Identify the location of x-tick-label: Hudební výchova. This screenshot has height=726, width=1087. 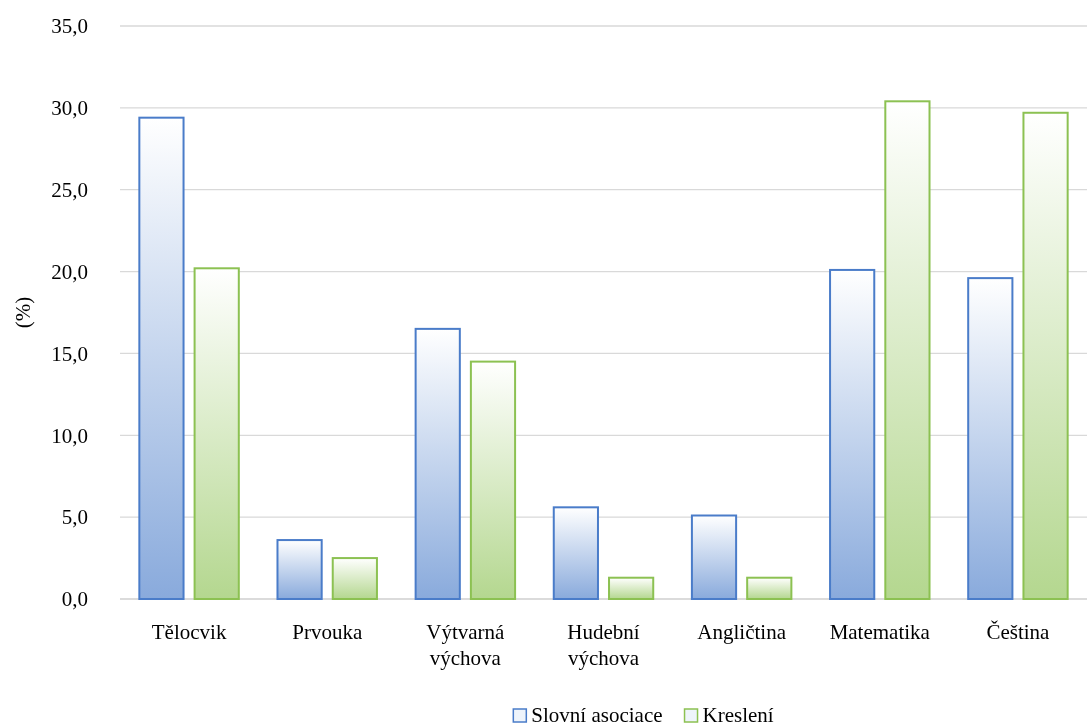
(603, 645).